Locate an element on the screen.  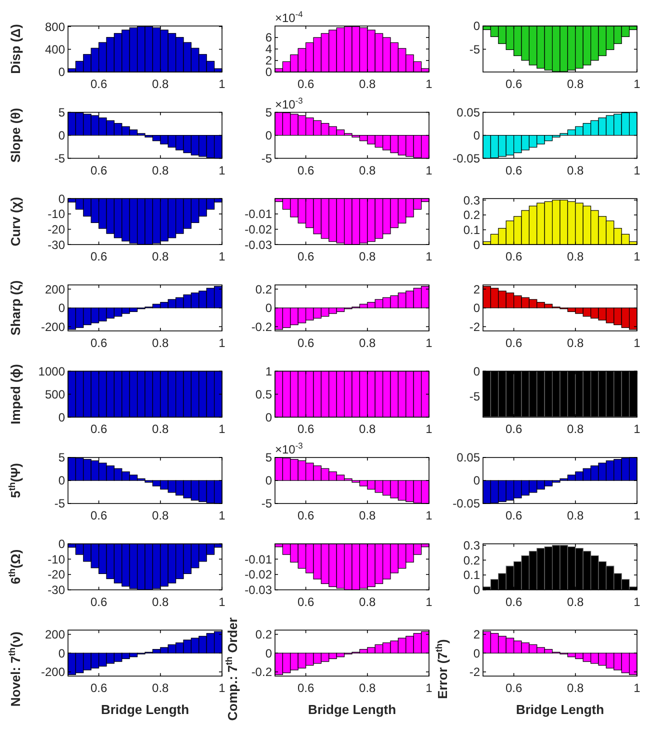
y-tick-label: -0.05 is located at coordinates (466, 159).